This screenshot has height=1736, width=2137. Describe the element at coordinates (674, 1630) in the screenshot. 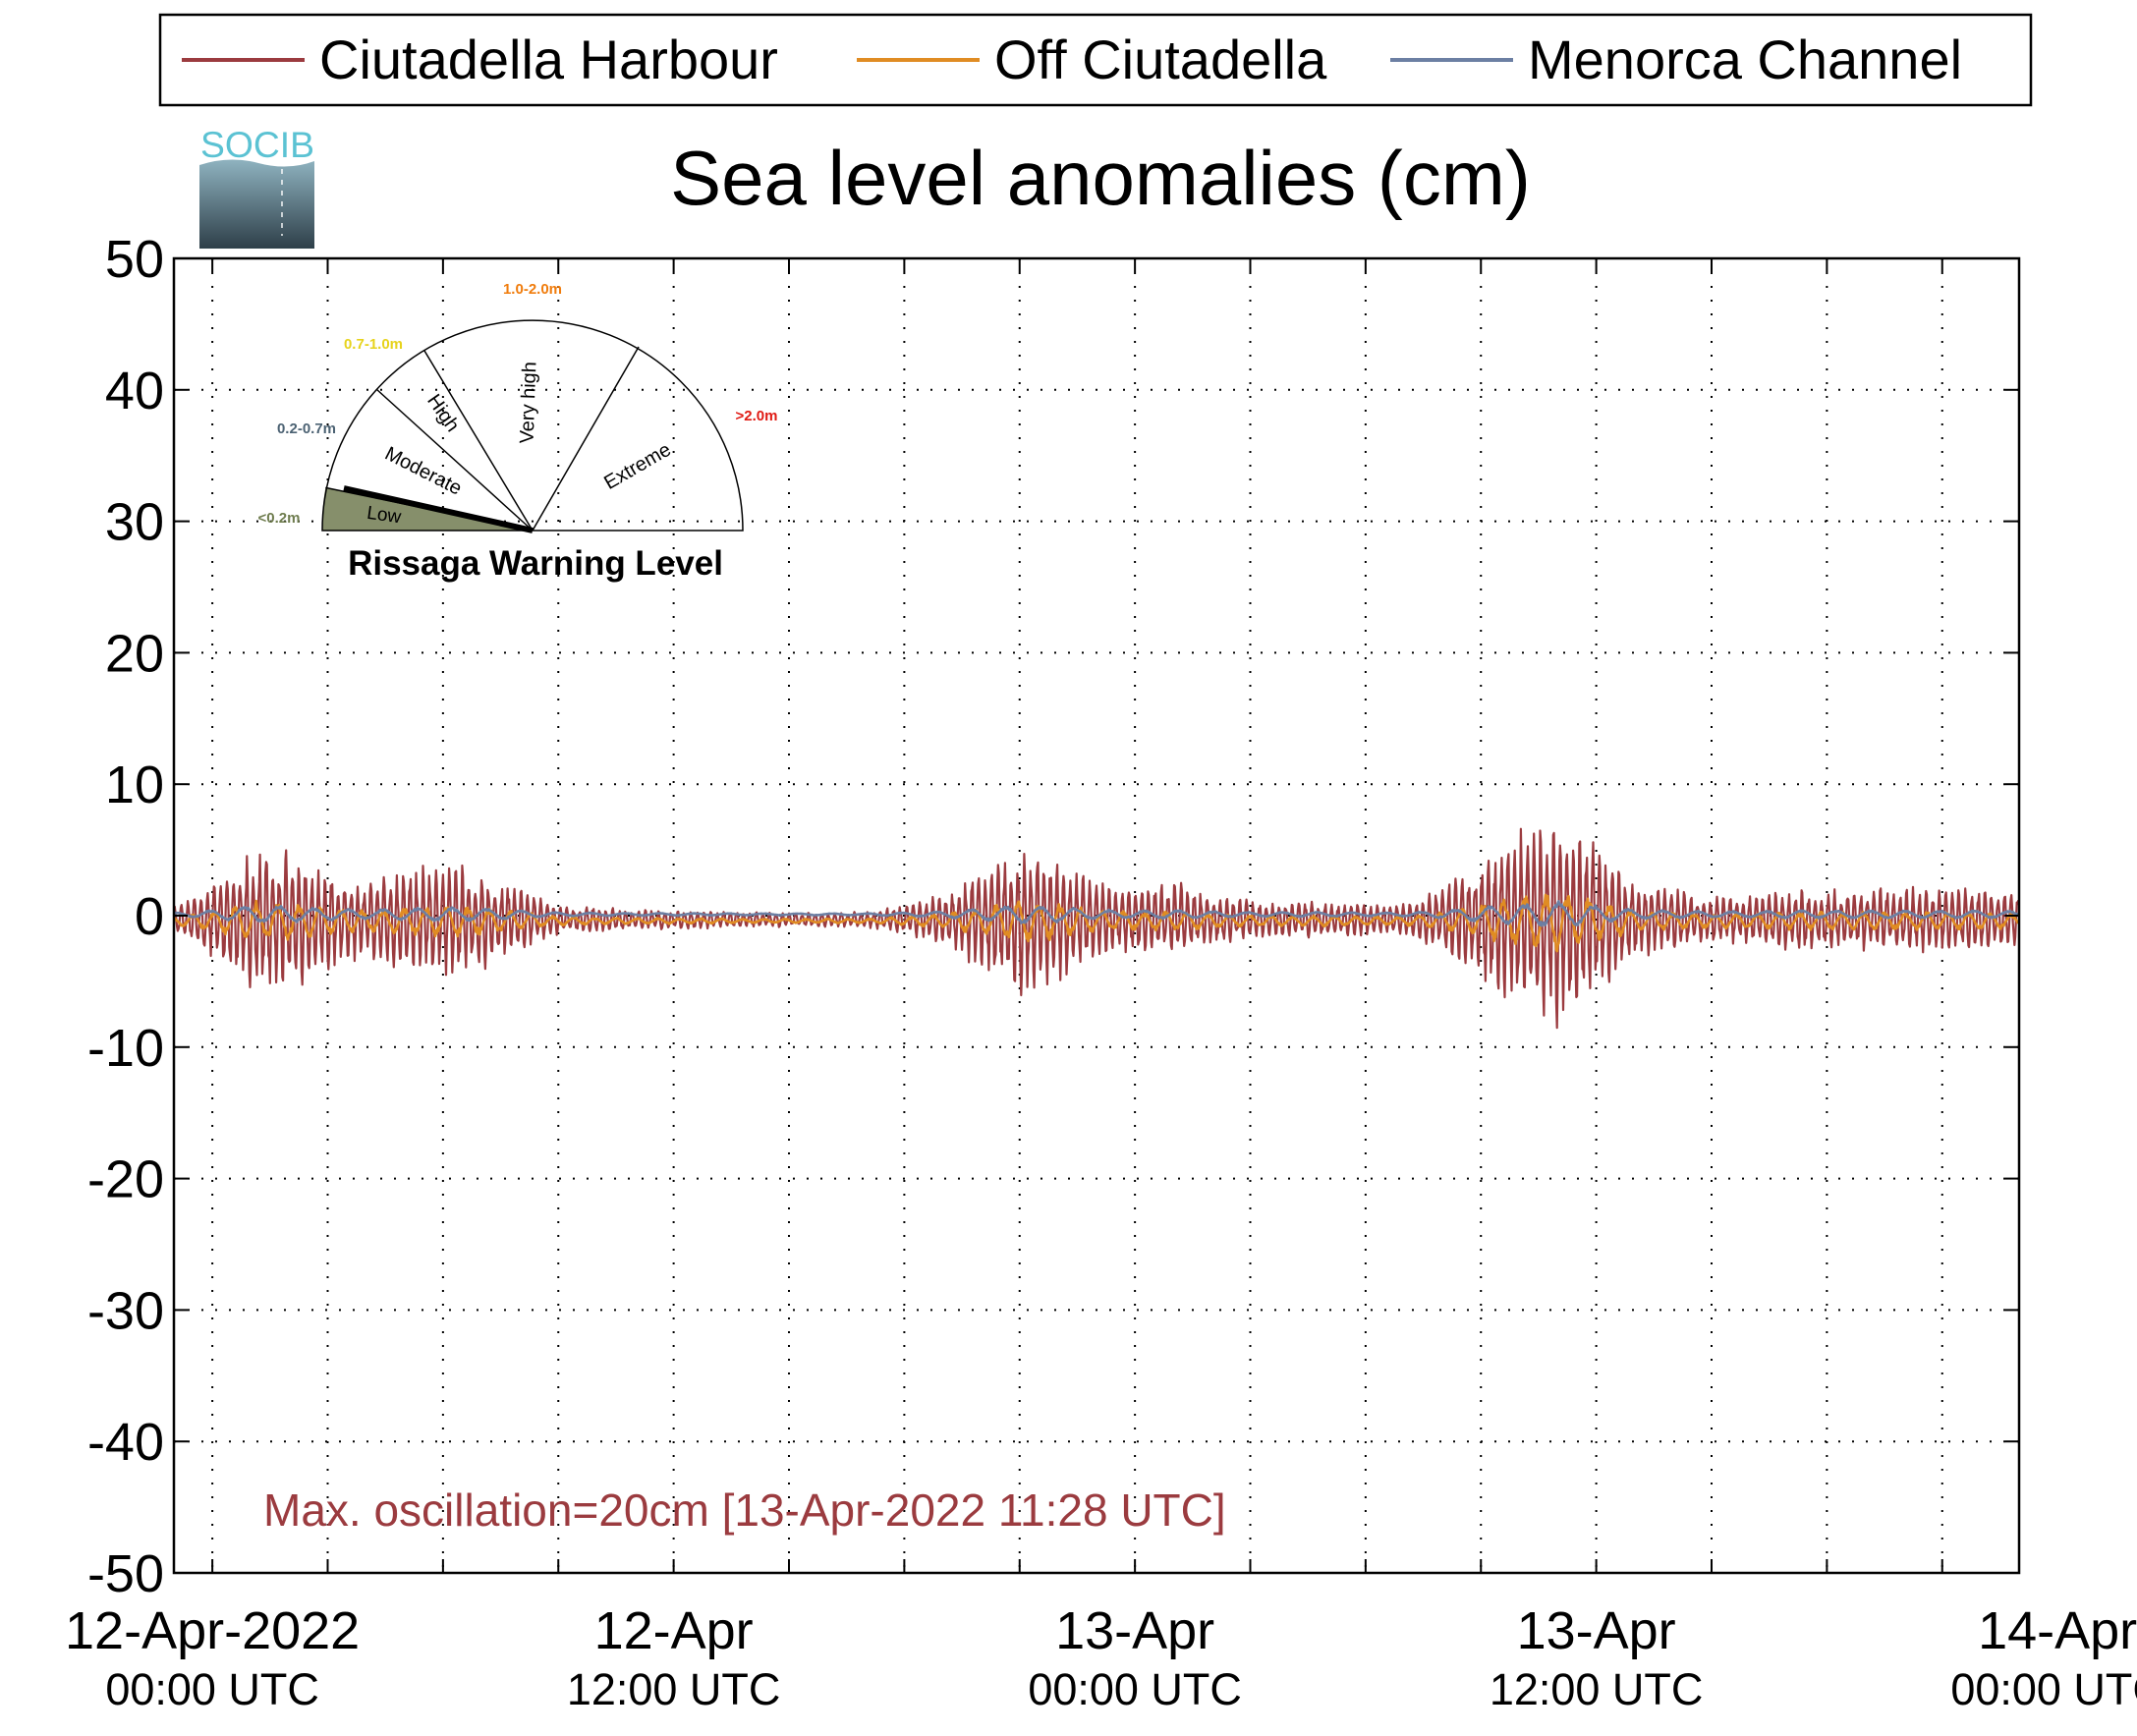

I see `x-tick-label-date: 12-Apr` at that location.